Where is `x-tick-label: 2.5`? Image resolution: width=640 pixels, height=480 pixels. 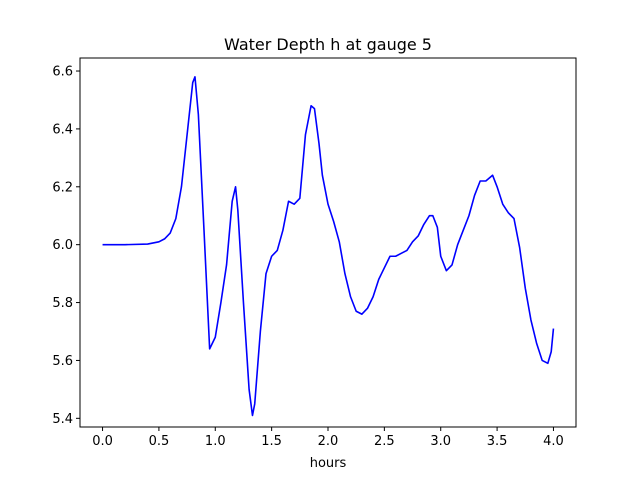 x-tick-label: 2.5 is located at coordinates (384, 441).